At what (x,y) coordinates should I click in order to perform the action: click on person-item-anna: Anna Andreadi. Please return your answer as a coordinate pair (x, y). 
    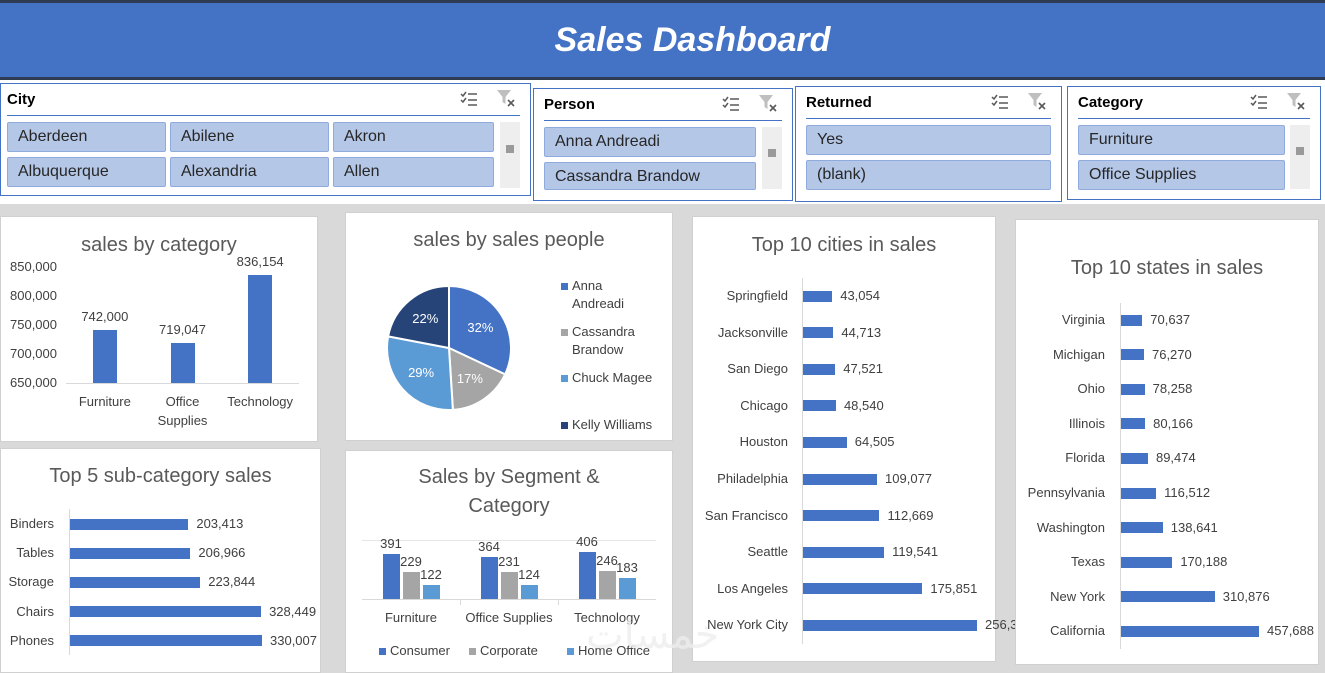
    Looking at the image, I should click on (650, 142).